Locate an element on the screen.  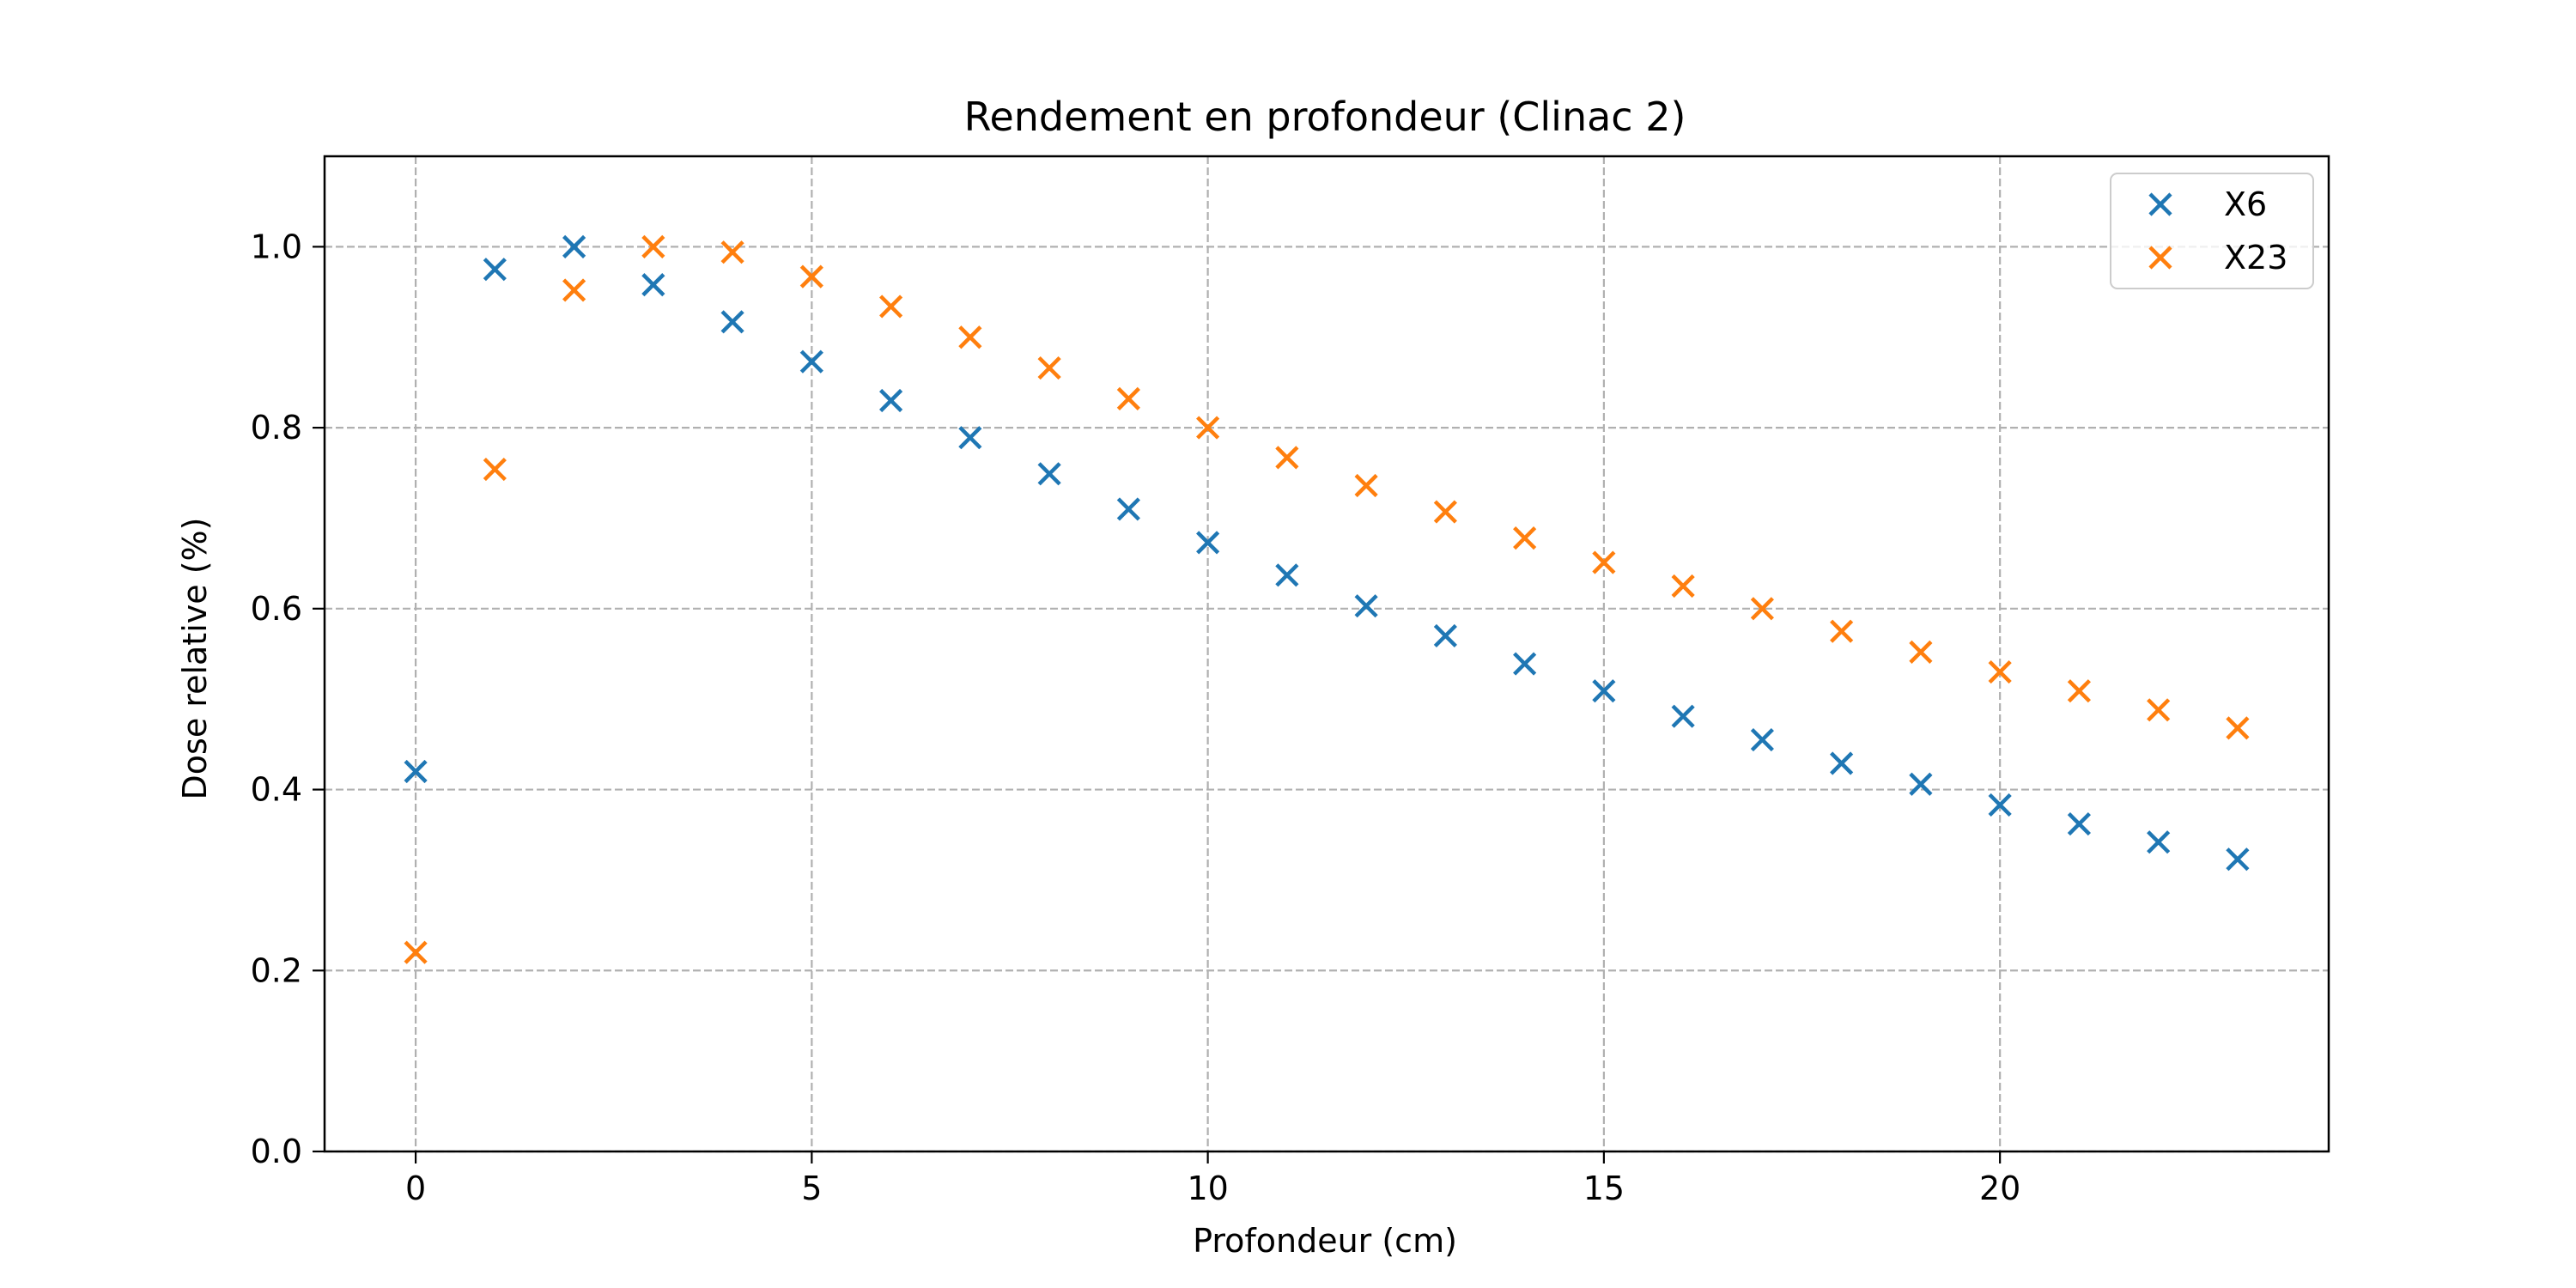
legend-marker-x6 is located at coordinates (2160, 204).